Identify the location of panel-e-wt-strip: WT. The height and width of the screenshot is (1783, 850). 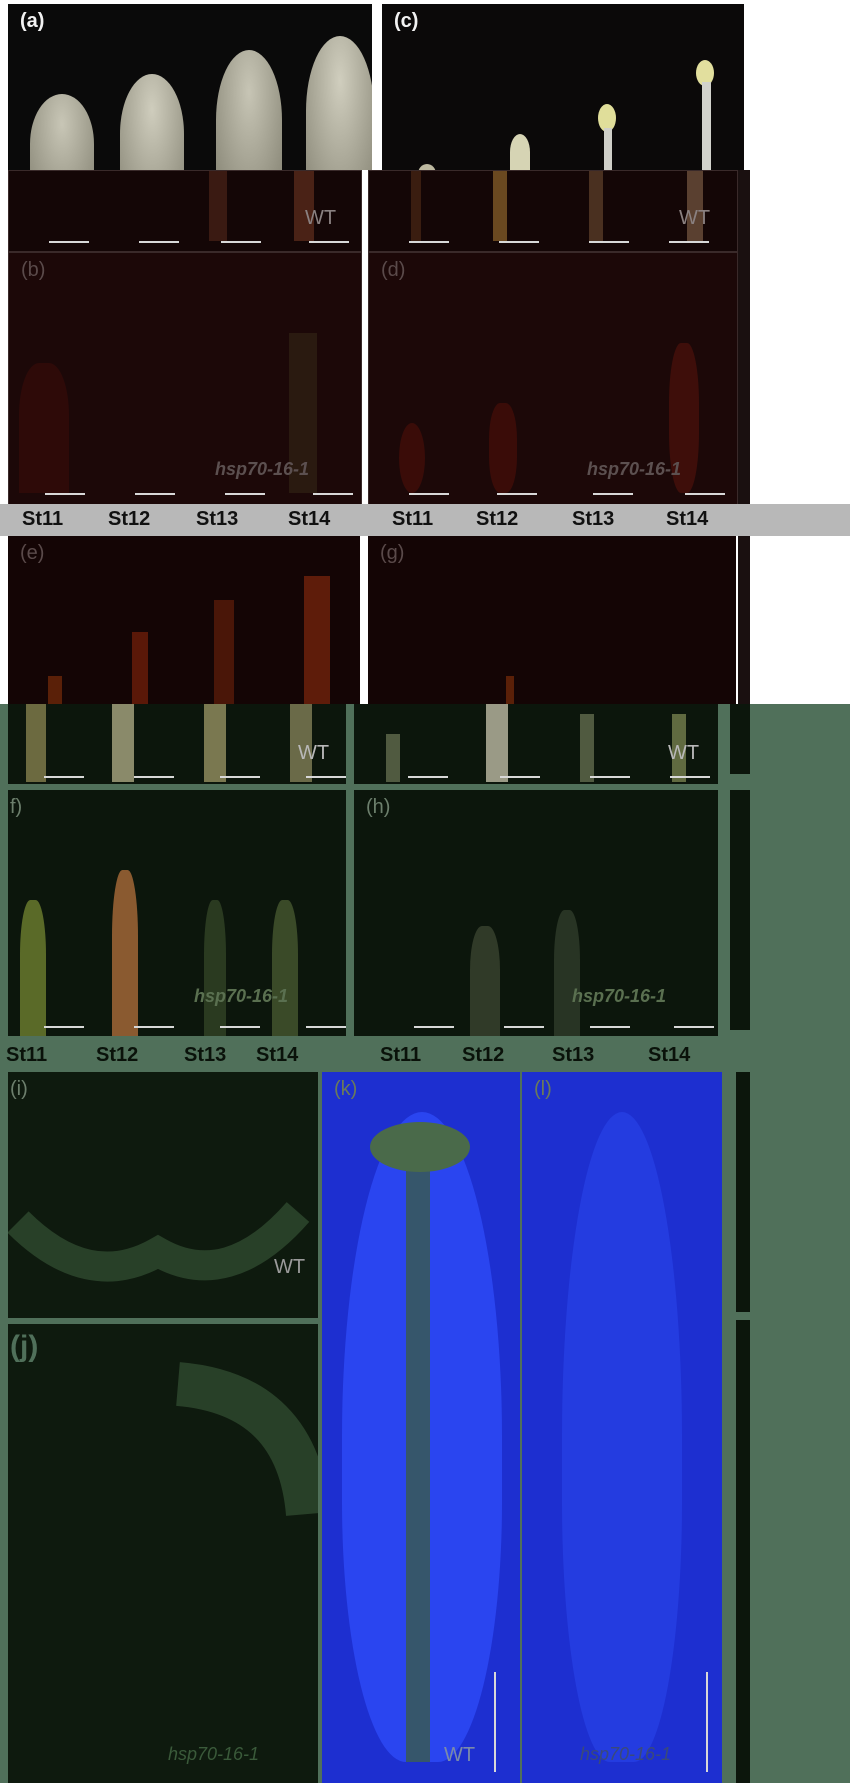
(177, 744).